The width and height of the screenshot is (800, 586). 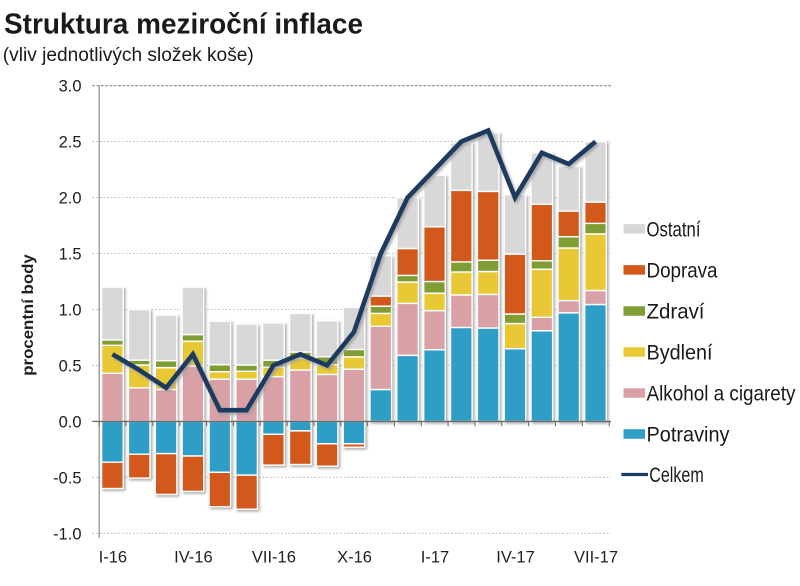 I want to click on svg-text: IV-16, so click(x=193, y=558).